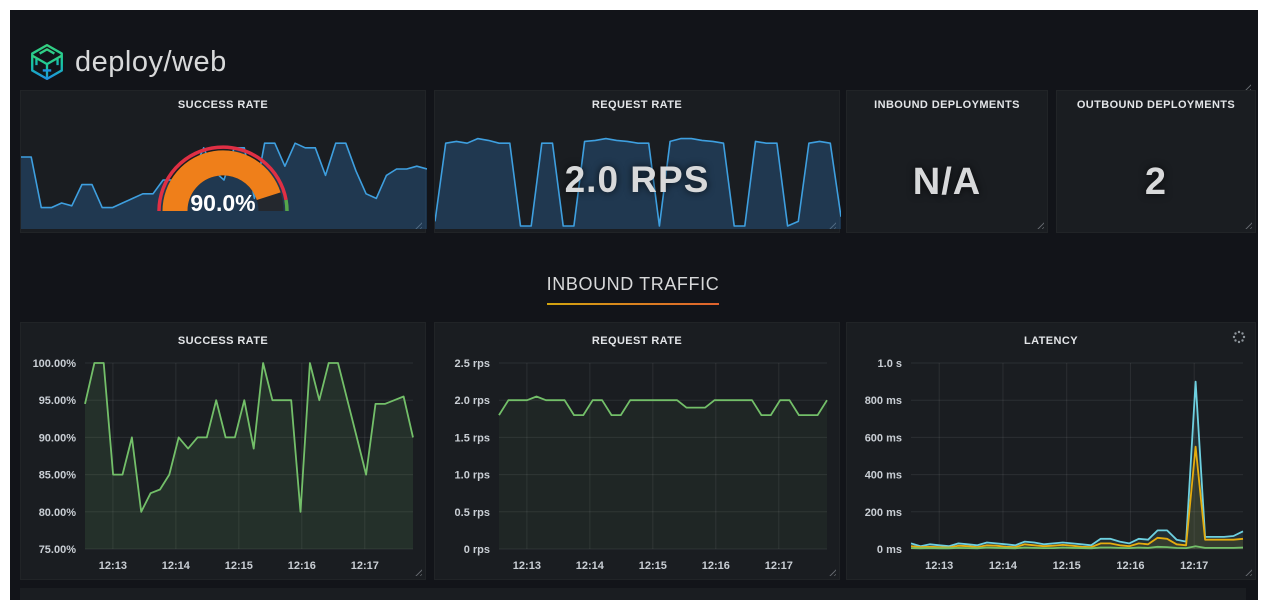  What do you see at coordinates (58, 476) in the screenshot?
I see `svg-text: 85.00%` at bounding box center [58, 476].